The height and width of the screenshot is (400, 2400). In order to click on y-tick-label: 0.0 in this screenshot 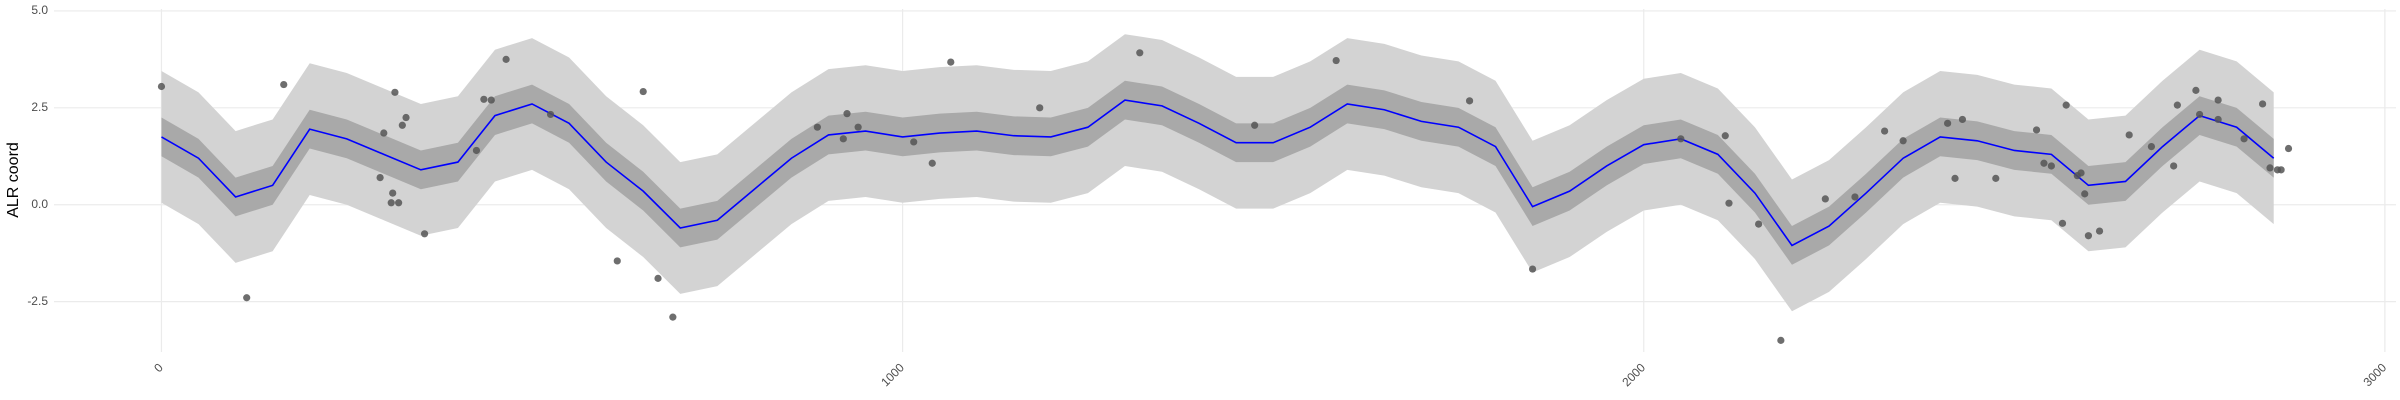, I will do `click(39, 204)`.